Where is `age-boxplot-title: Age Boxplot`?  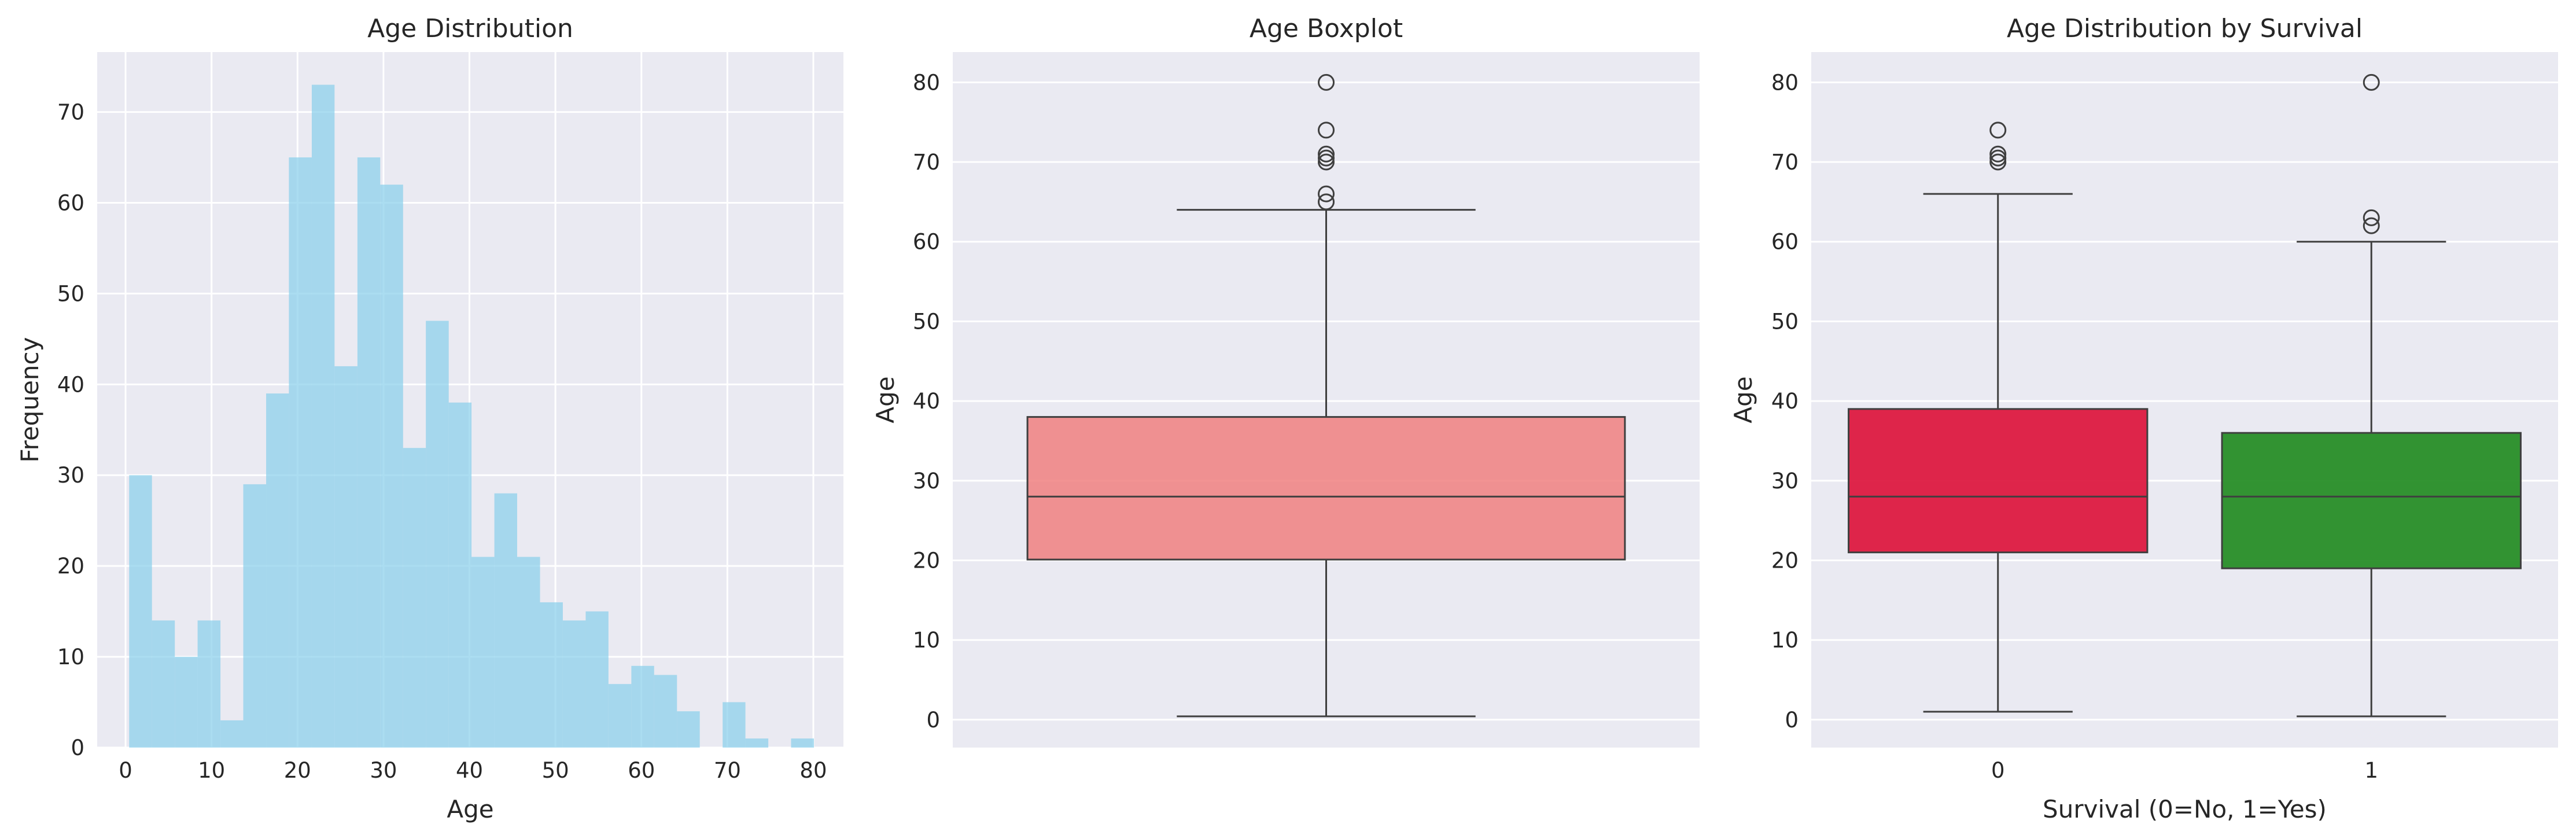 age-boxplot-title: Age Boxplot is located at coordinates (1326, 29).